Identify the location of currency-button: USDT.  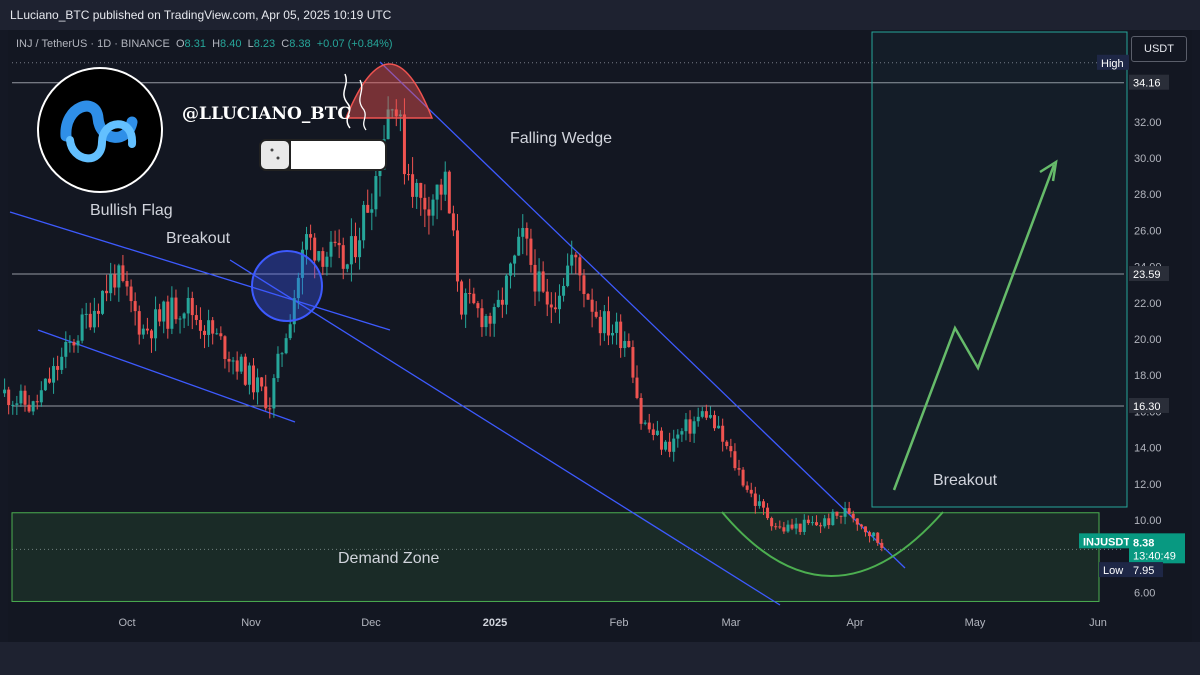
(1159, 49).